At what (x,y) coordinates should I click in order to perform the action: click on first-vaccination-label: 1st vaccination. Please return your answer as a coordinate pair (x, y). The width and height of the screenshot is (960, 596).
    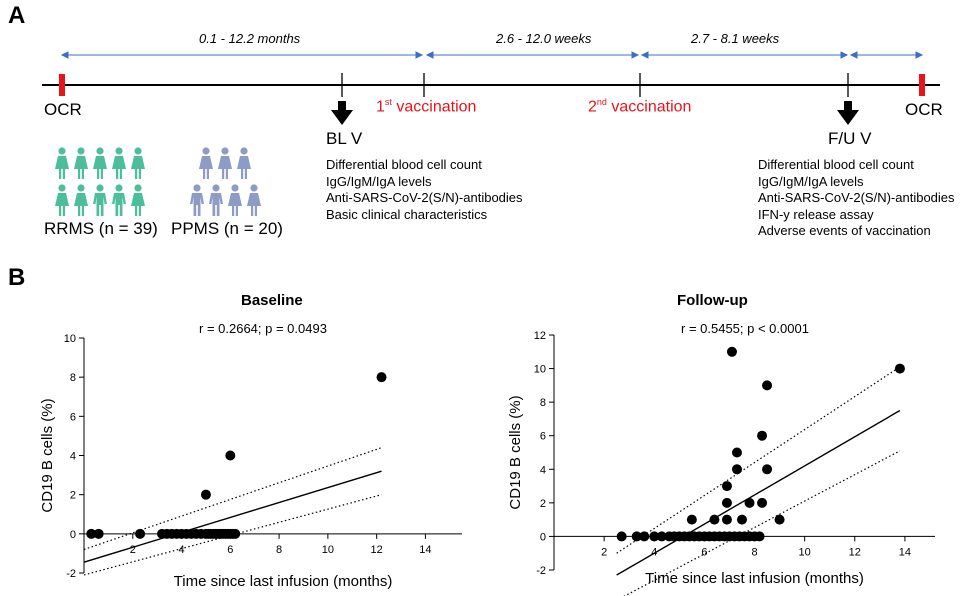
    Looking at the image, I should click on (426, 106).